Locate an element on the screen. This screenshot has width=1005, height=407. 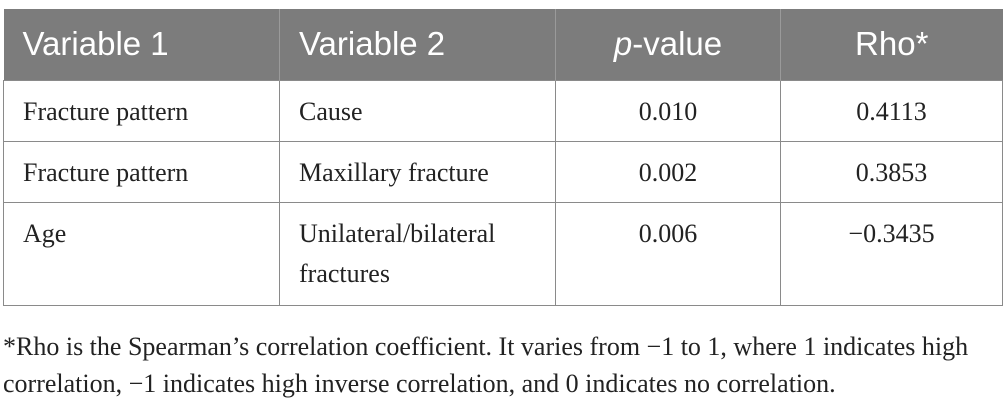
header-text: Variable 2 is located at coordinates (372, 44).